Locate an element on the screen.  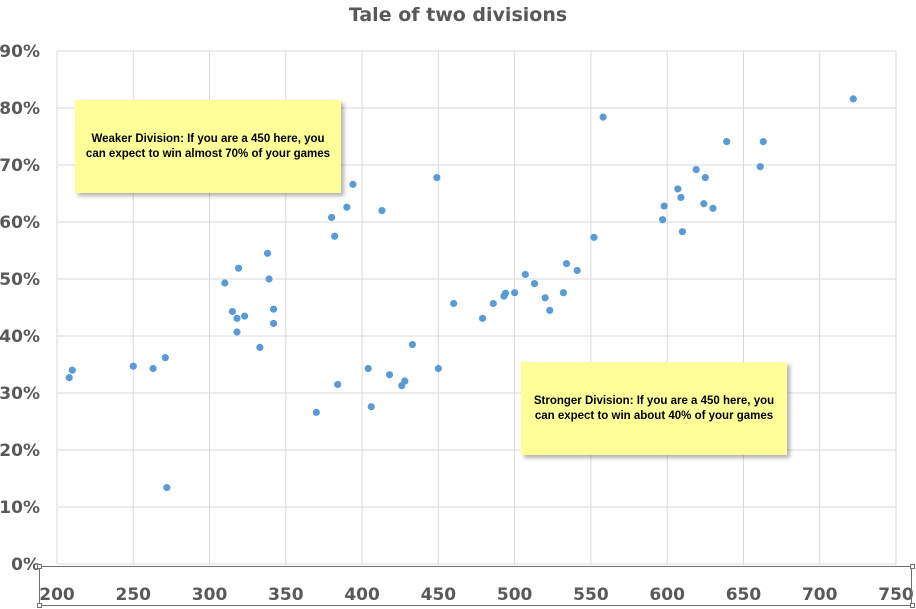
y-tick-label: 30% is located at coordinates (20, 394).